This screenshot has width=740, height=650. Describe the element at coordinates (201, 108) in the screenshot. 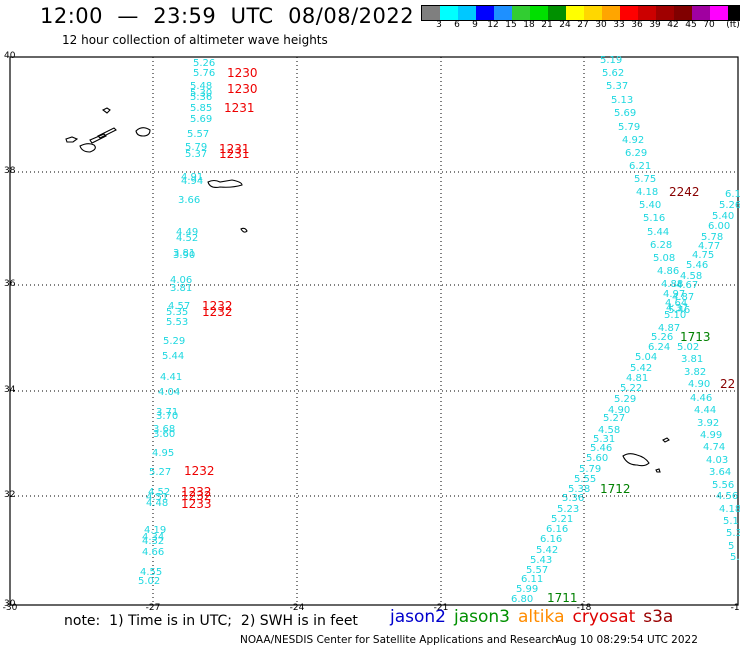

I see `swh-value-left-track: 5.85` at that location.